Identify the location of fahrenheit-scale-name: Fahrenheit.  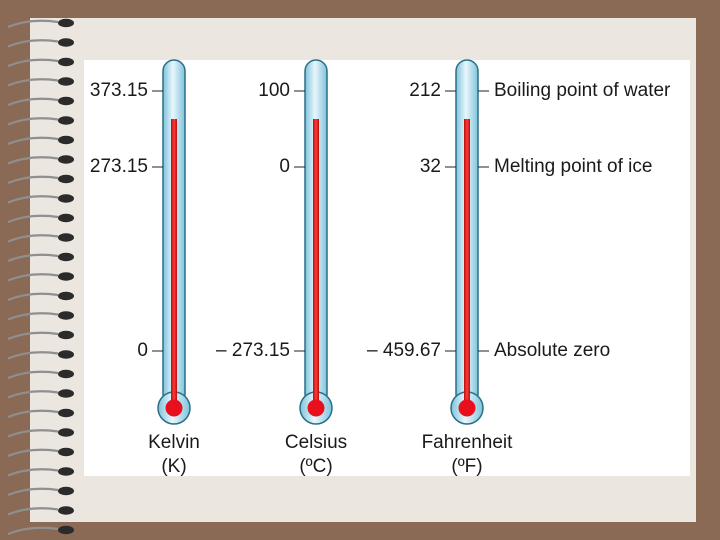
(467, 442).